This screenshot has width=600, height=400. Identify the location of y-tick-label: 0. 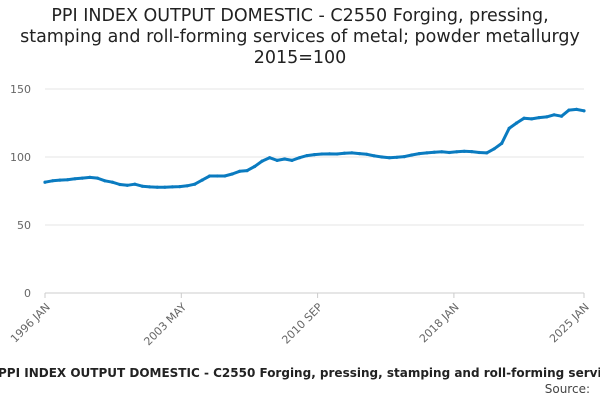
(27, 293).